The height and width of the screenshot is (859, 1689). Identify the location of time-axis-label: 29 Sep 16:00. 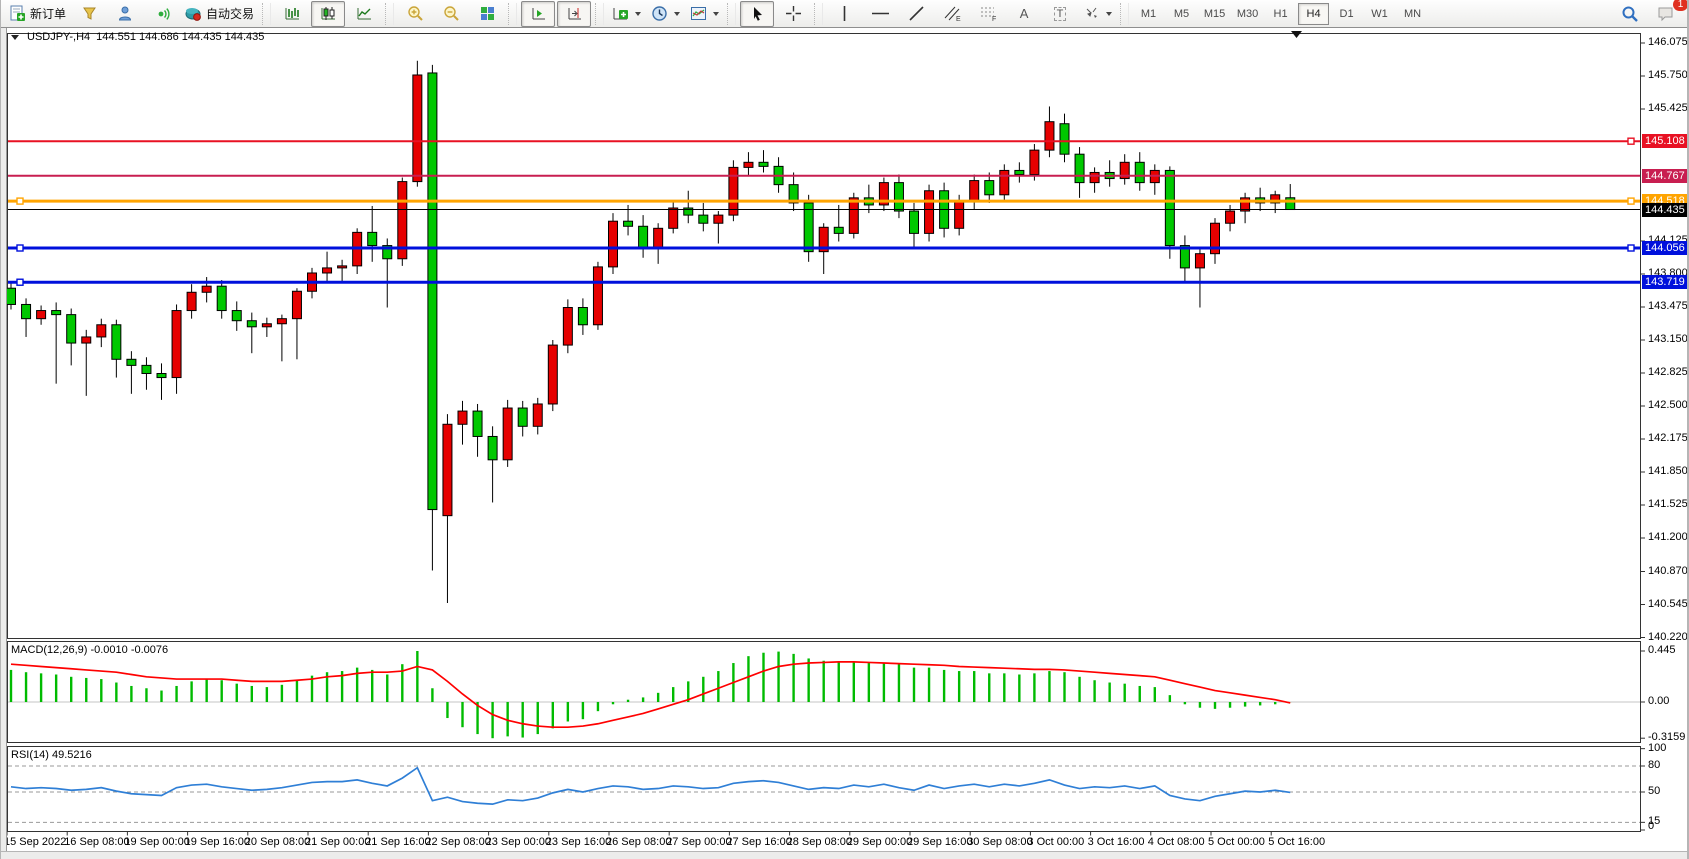
(940, 842).